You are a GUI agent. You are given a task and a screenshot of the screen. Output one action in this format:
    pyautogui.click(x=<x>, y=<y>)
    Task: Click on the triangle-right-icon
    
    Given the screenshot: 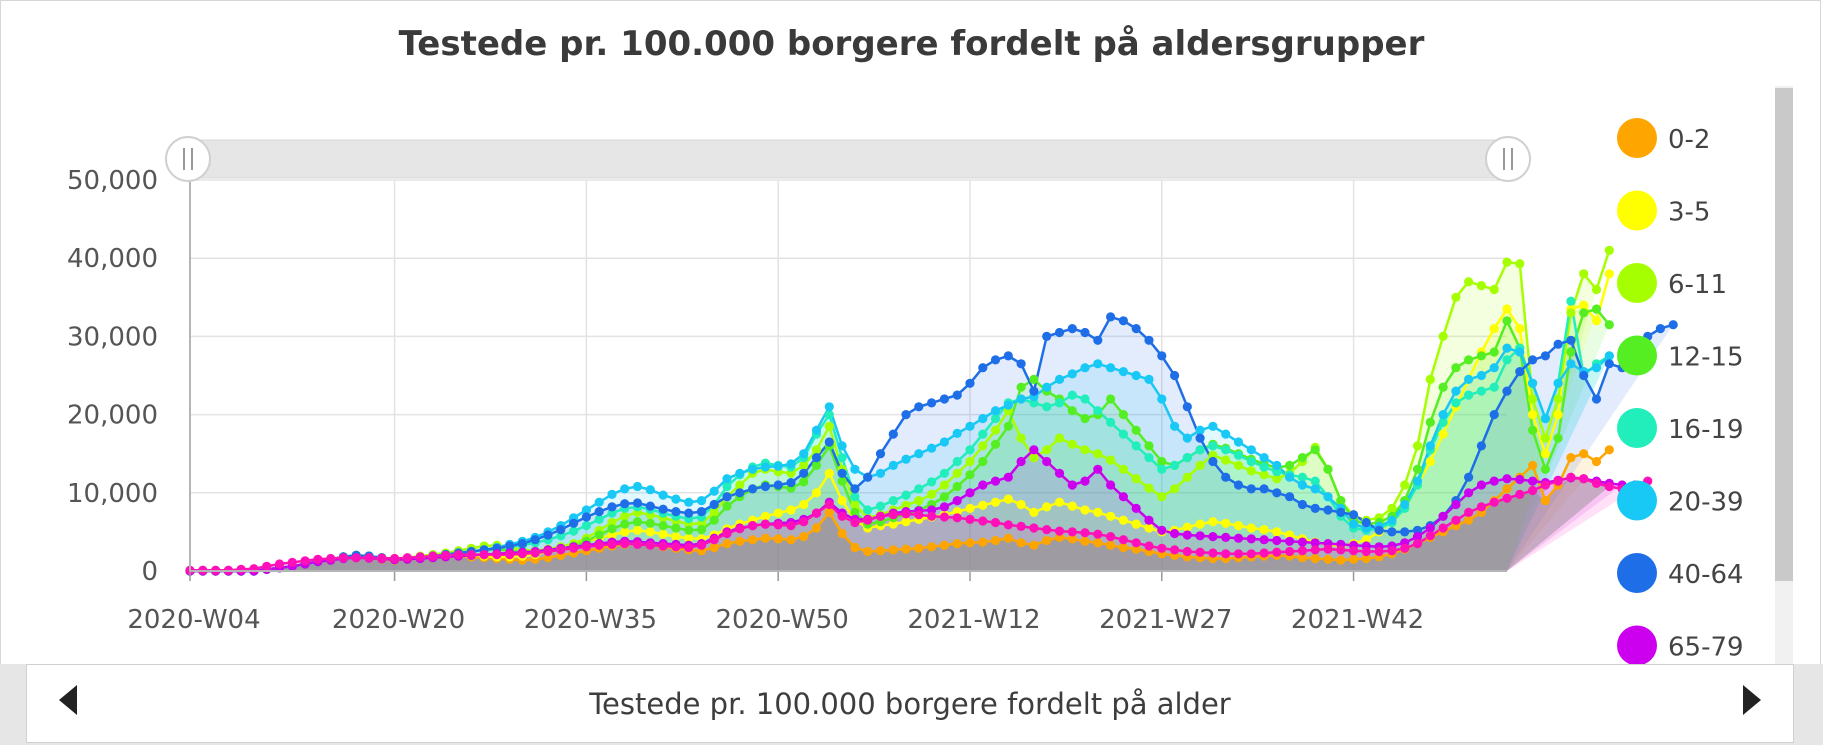 What is the action you would take?
    pyautogui.click(x=1752, y=700)
    